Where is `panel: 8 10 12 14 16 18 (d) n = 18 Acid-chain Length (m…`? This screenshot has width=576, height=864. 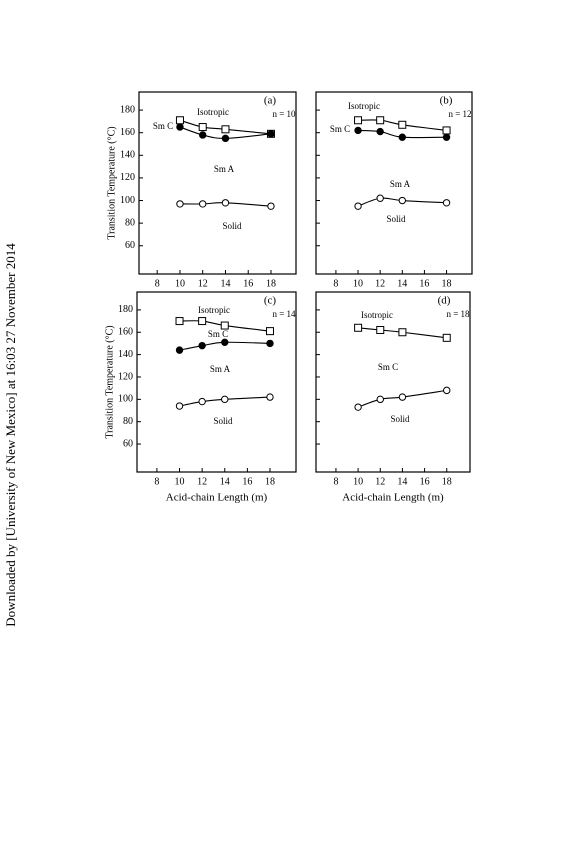
panel: 8 10 12 14 16 18 (d) n = 18 Acid-chain Length (m… is located at coordinates (393, 397).